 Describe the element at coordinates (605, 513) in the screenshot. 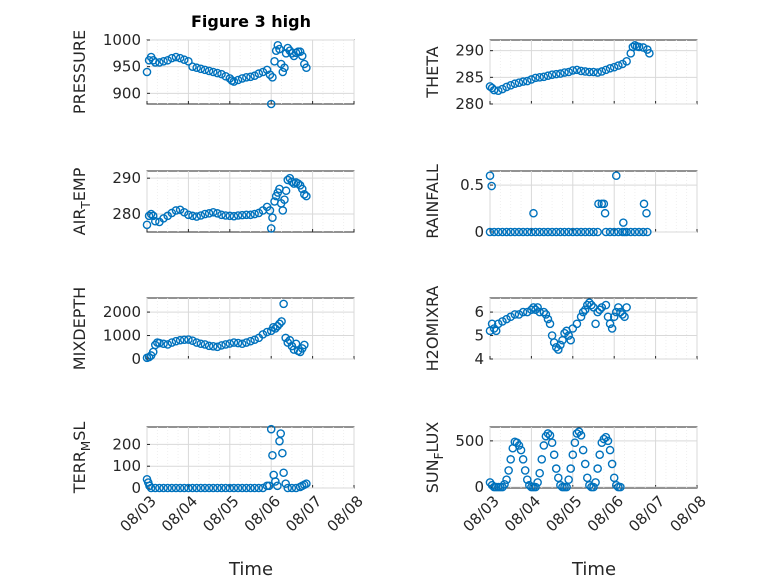

I see `x-tick-label: 08/06` at that location.